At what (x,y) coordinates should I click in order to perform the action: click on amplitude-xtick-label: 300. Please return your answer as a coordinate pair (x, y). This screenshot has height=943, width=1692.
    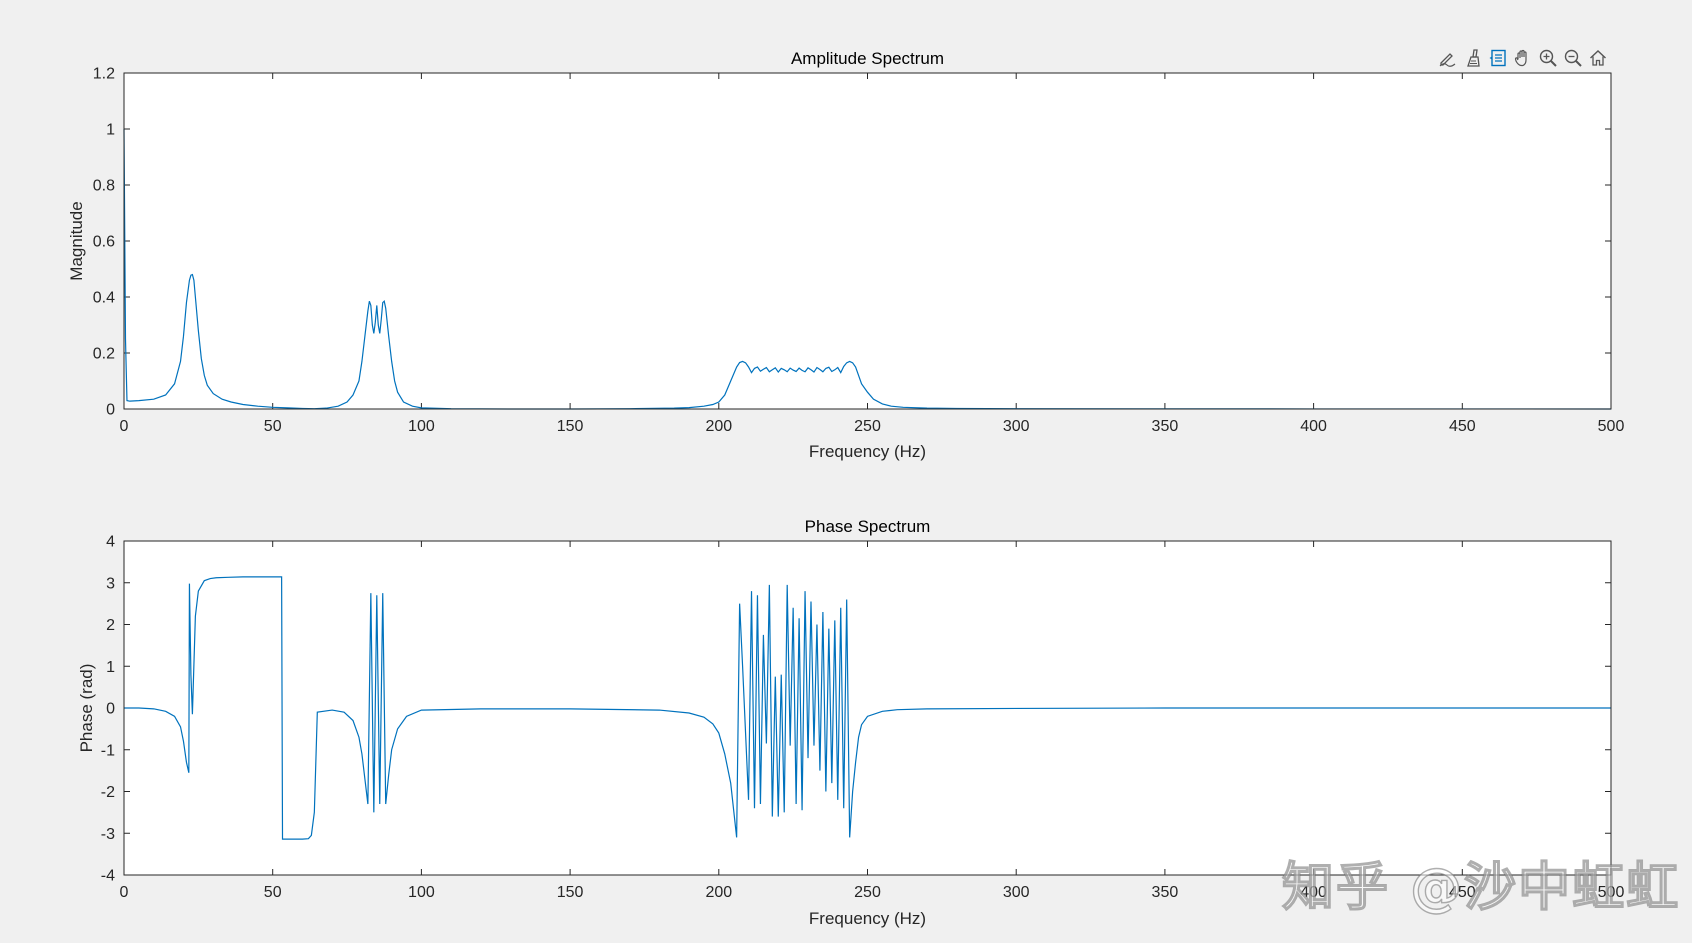
    Looking at the image, I should click on (1016, 426).